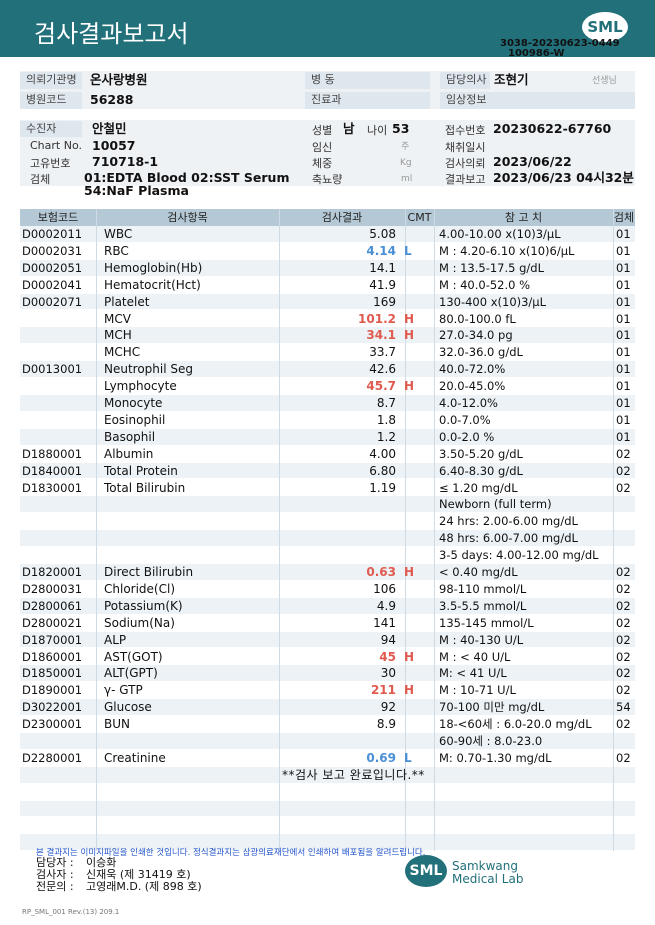 This screenshot has width=655, height=925. I want to click on test-item: Eosinophil, so click(135, 419).